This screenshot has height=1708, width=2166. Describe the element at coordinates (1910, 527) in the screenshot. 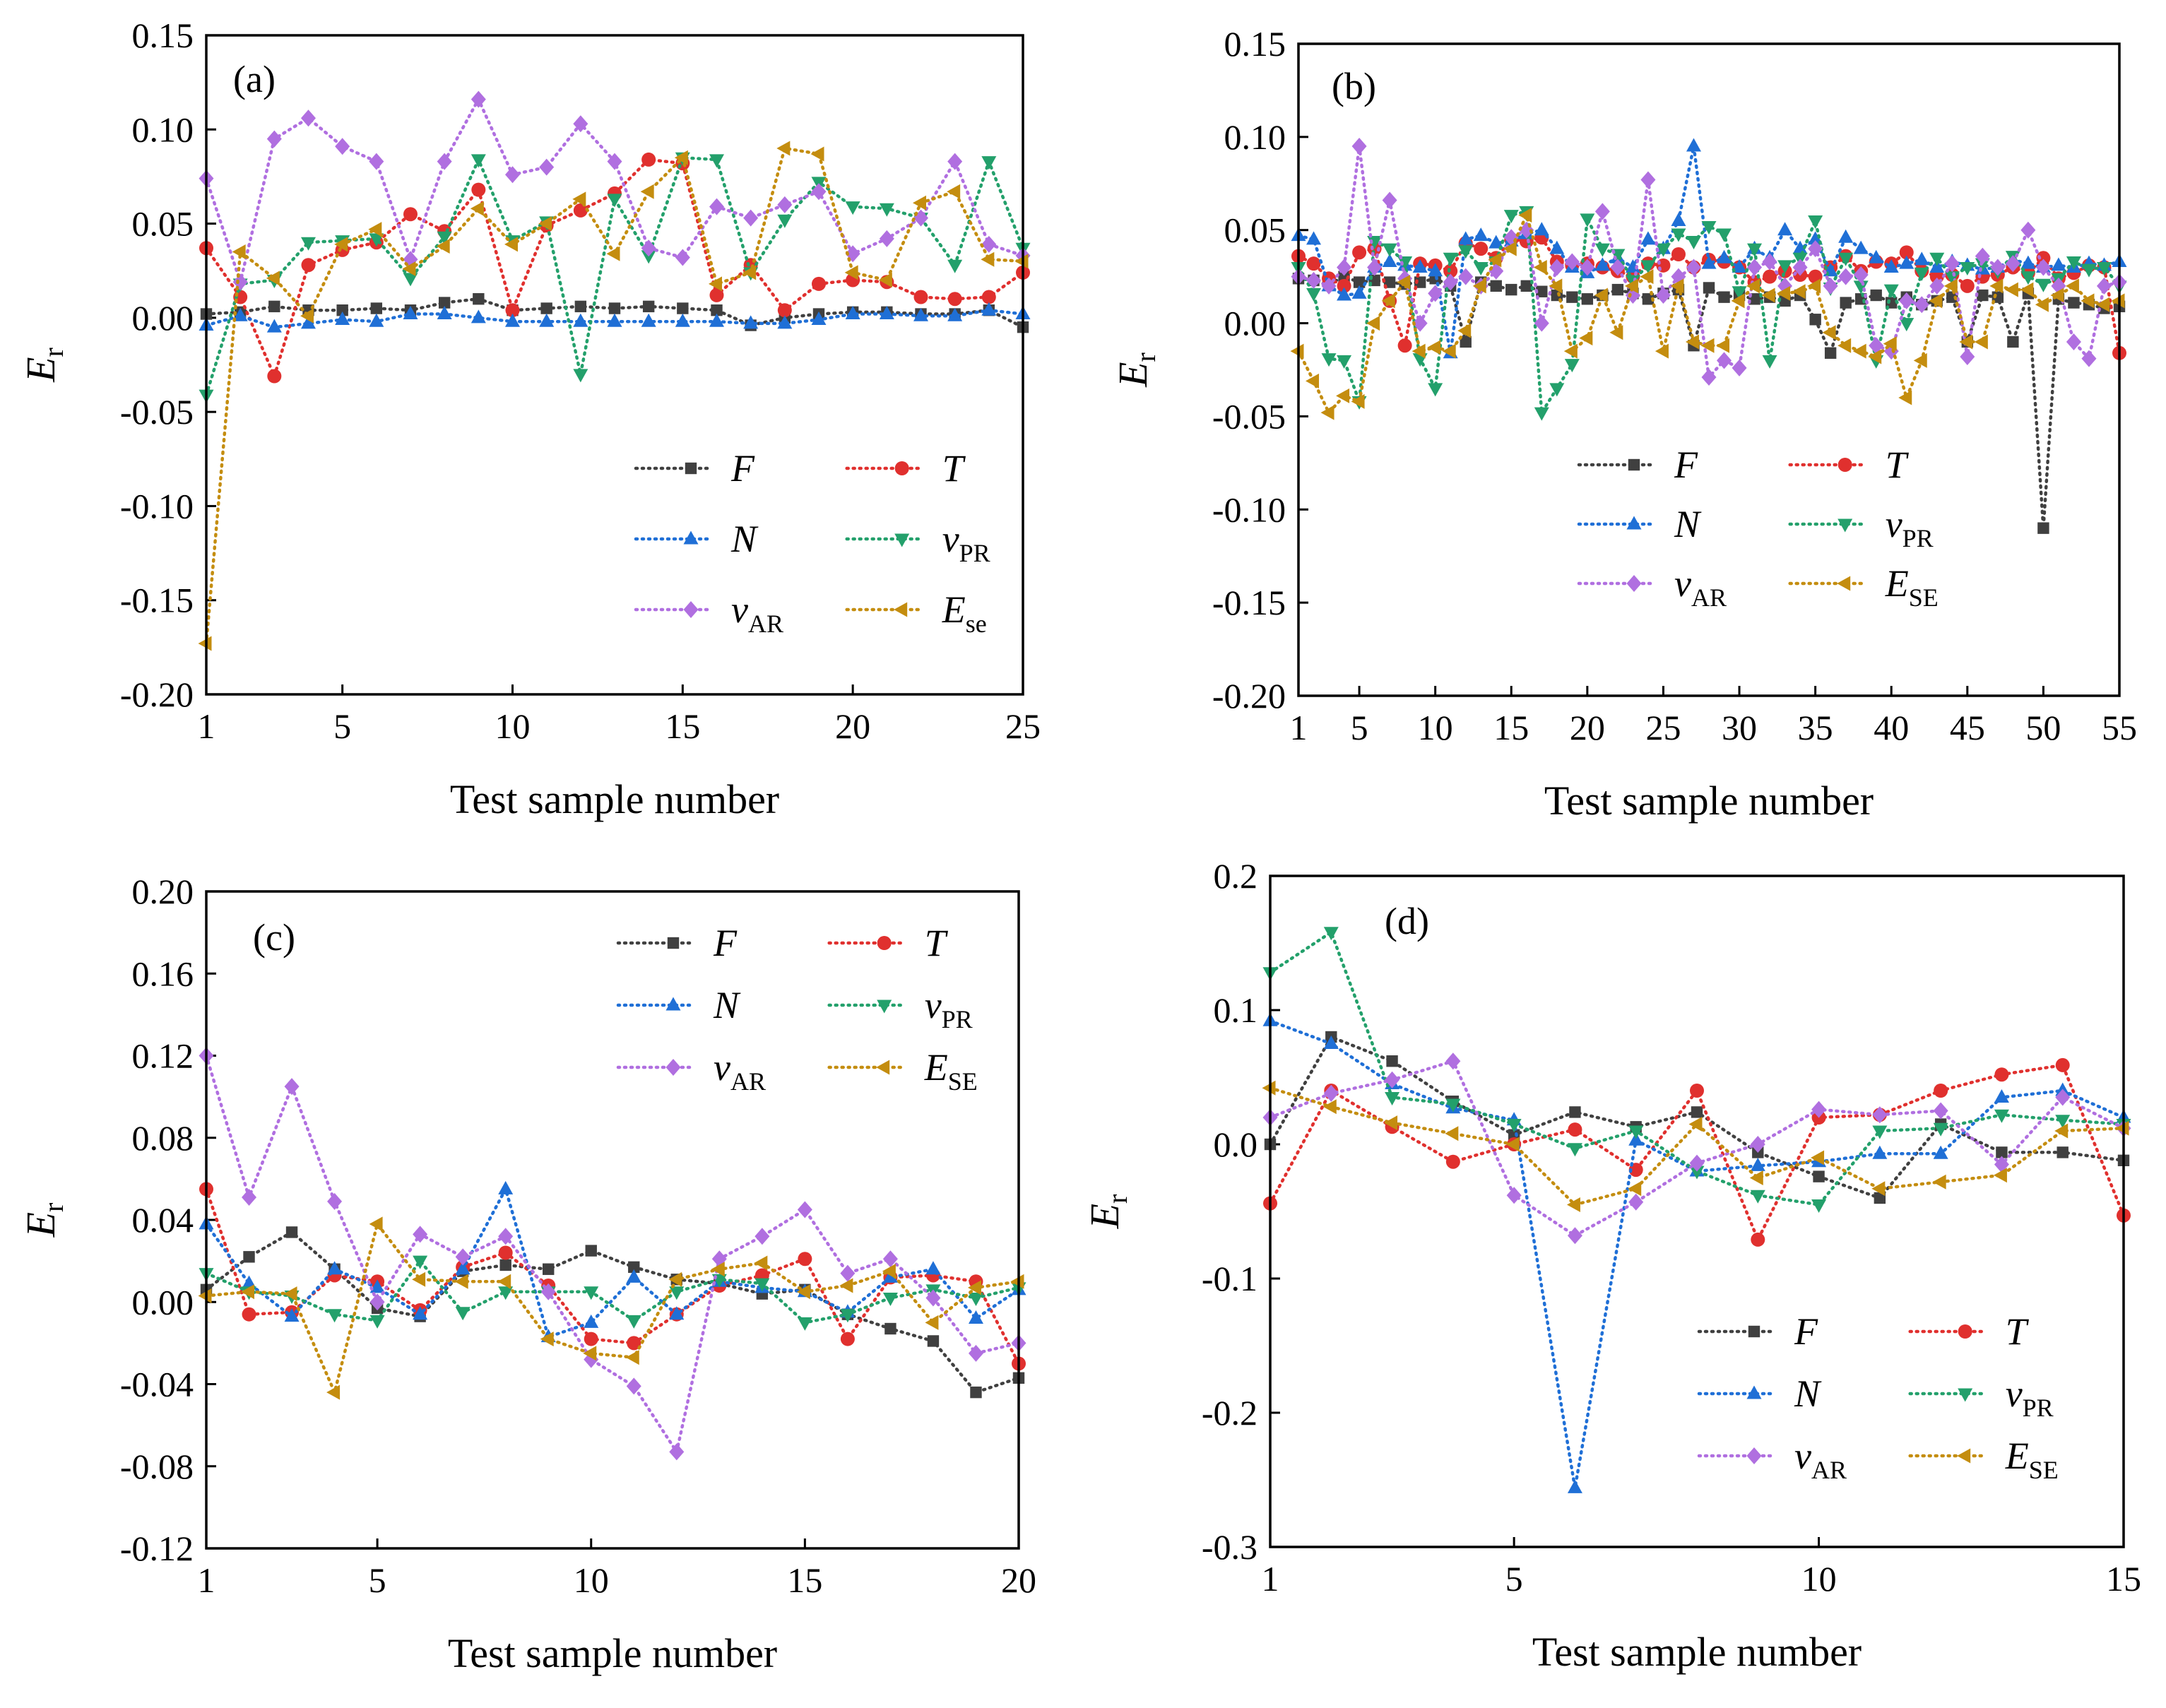

I see `legend-label: vPR` at that location.